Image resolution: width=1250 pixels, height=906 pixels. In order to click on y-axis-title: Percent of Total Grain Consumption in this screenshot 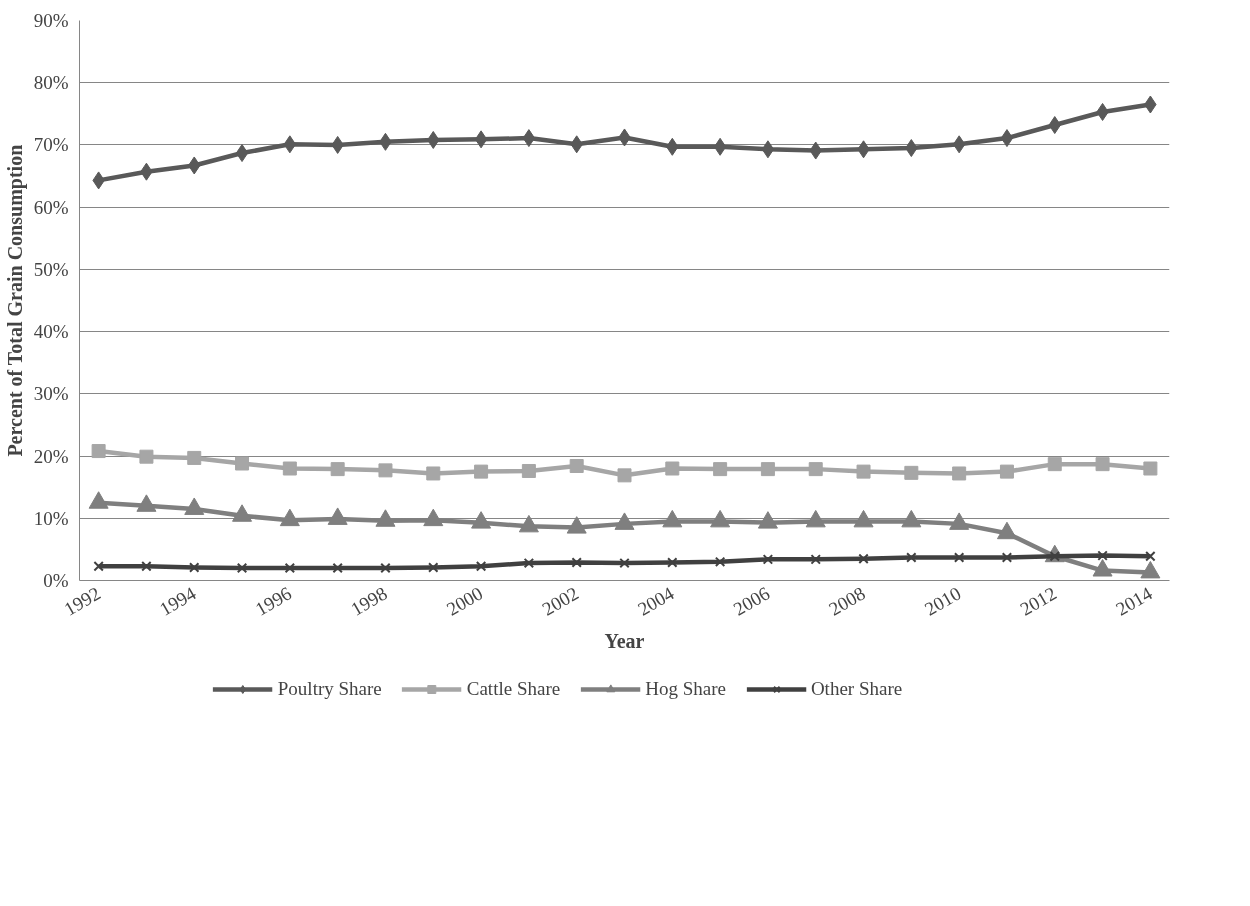, I will do `click(15, 300)`.